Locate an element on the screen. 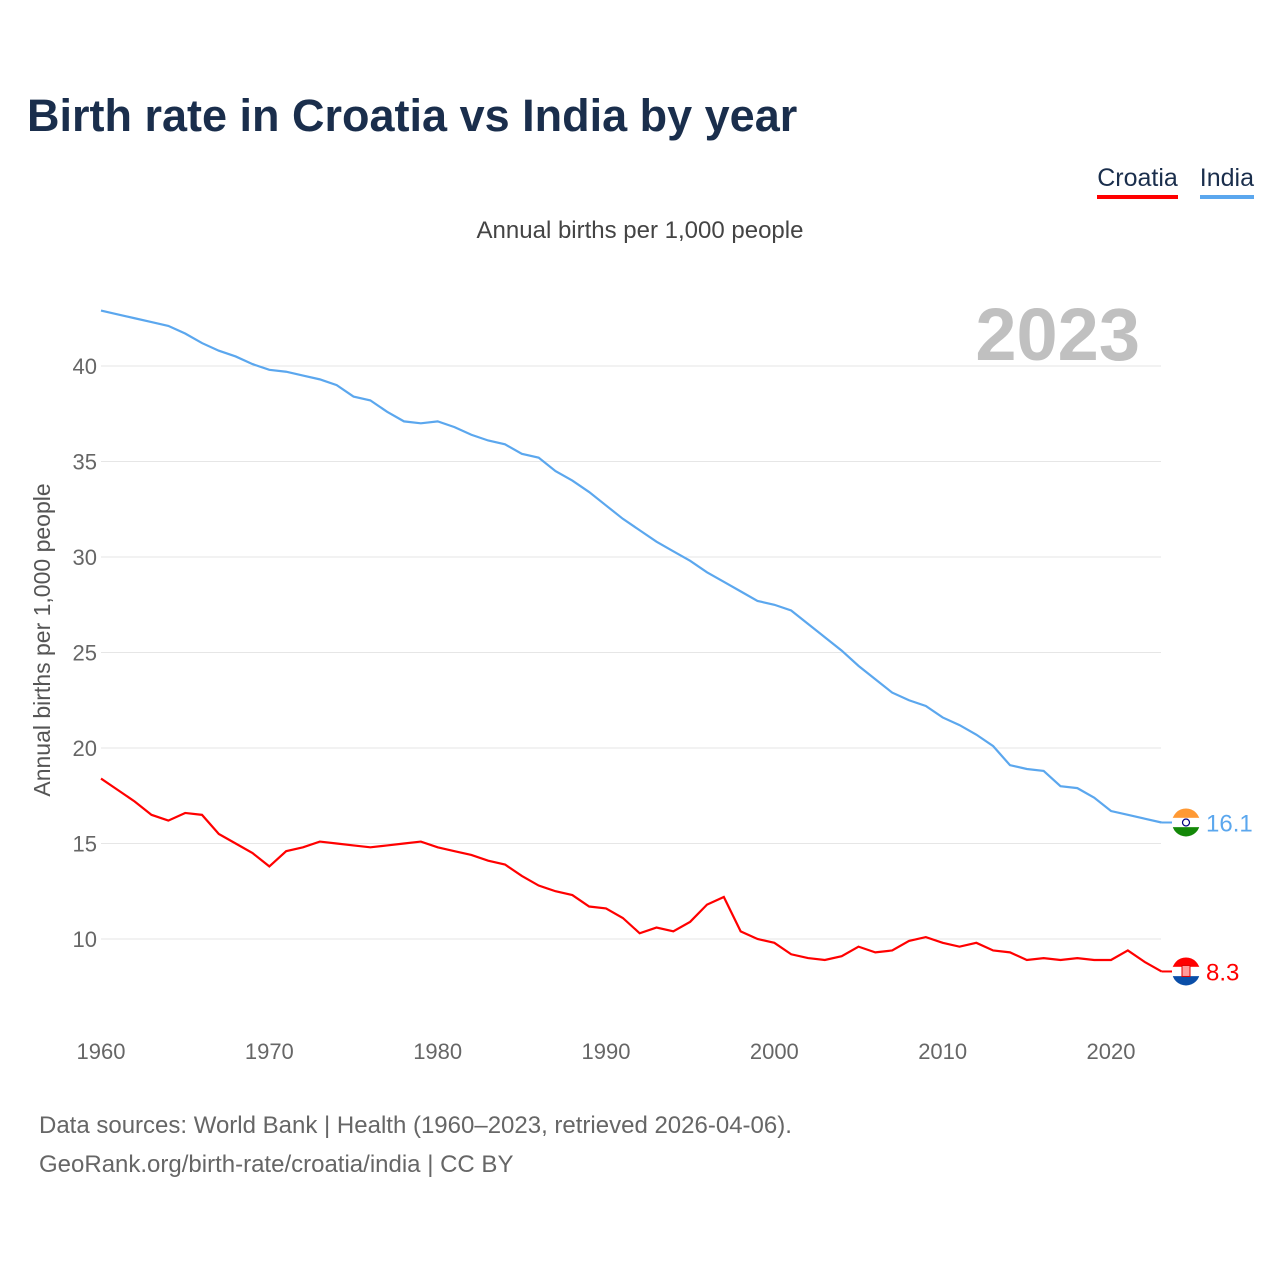  y-tick-label: 10 is located at coordinates (85, 939).